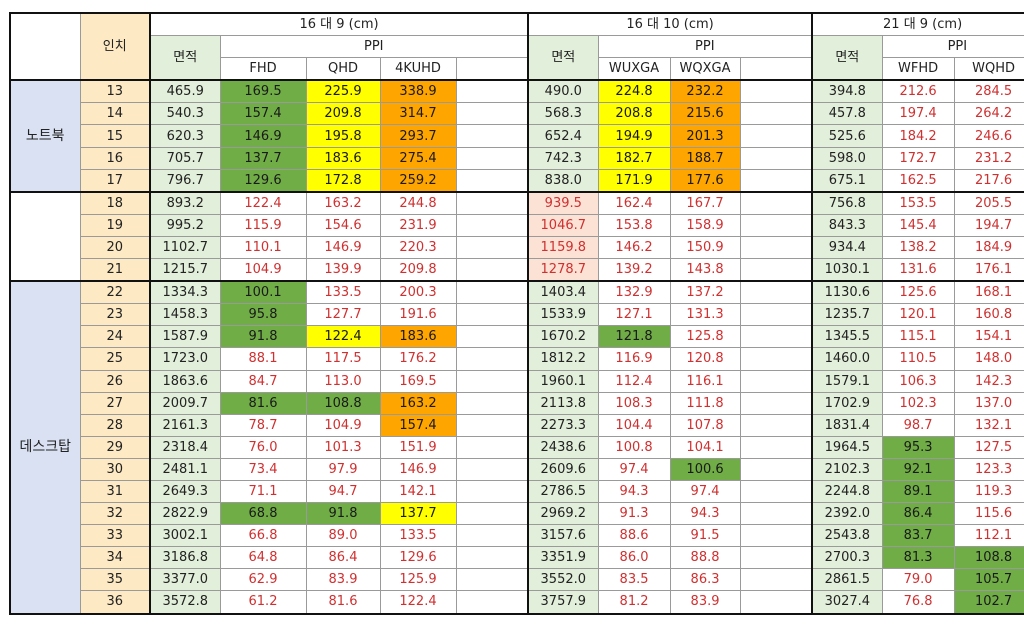  I want to click on area-cell-16-9: 1863.6, so click(185, 381).